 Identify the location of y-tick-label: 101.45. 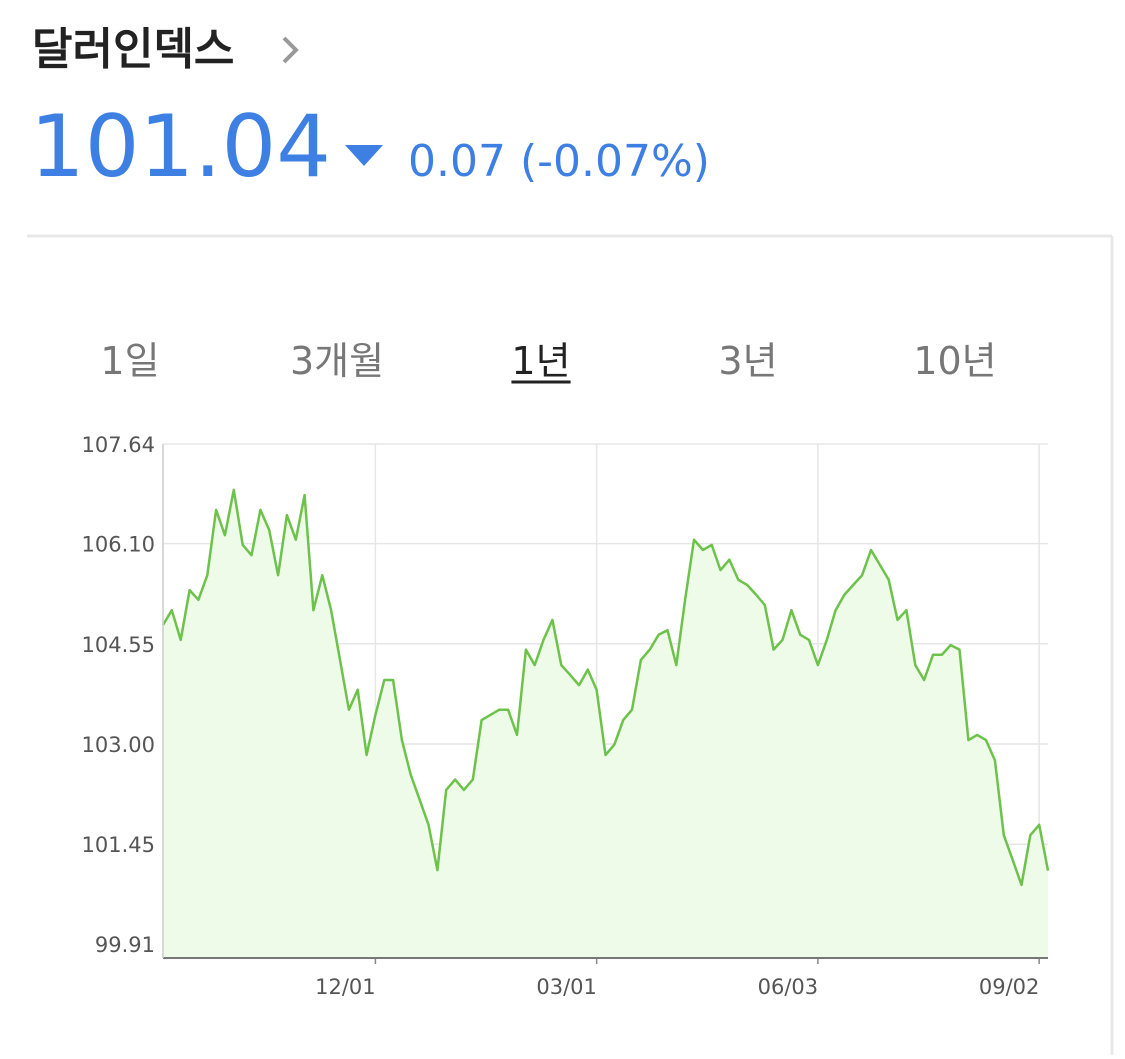
(118, 845).